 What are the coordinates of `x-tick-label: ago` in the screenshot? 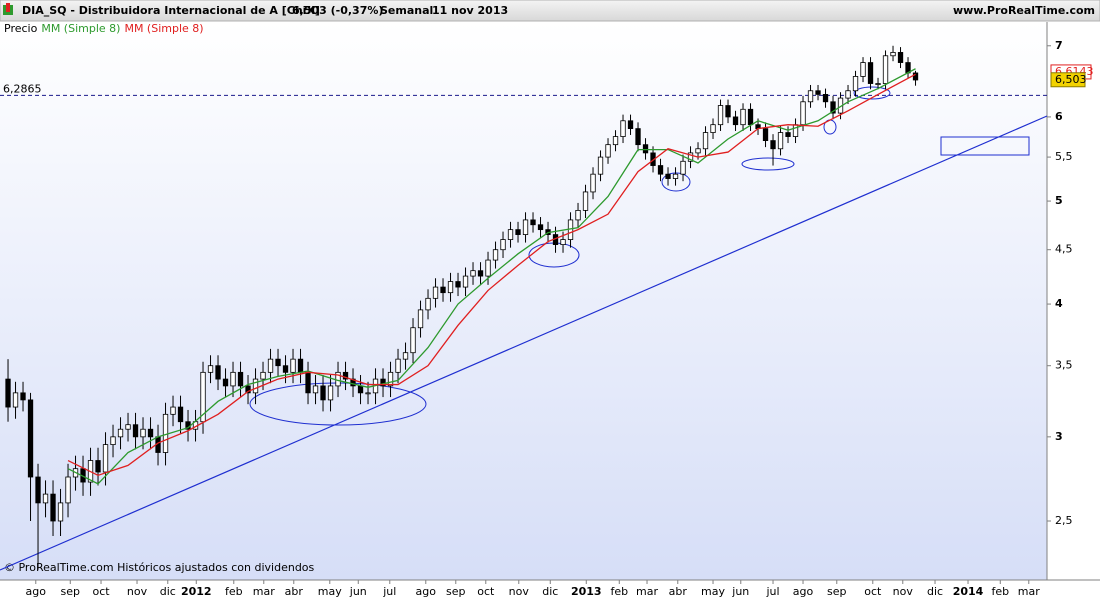 It's located at (36, 591).